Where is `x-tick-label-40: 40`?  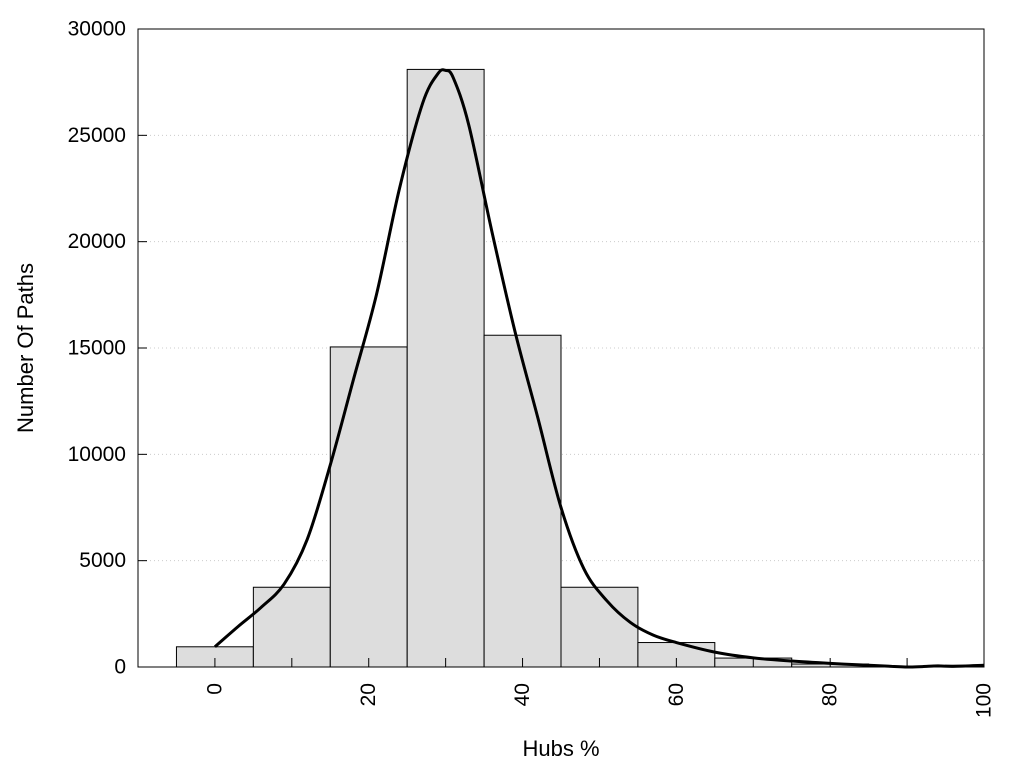 x-tick-label-40: 40 is located at coordinates (522, 694).